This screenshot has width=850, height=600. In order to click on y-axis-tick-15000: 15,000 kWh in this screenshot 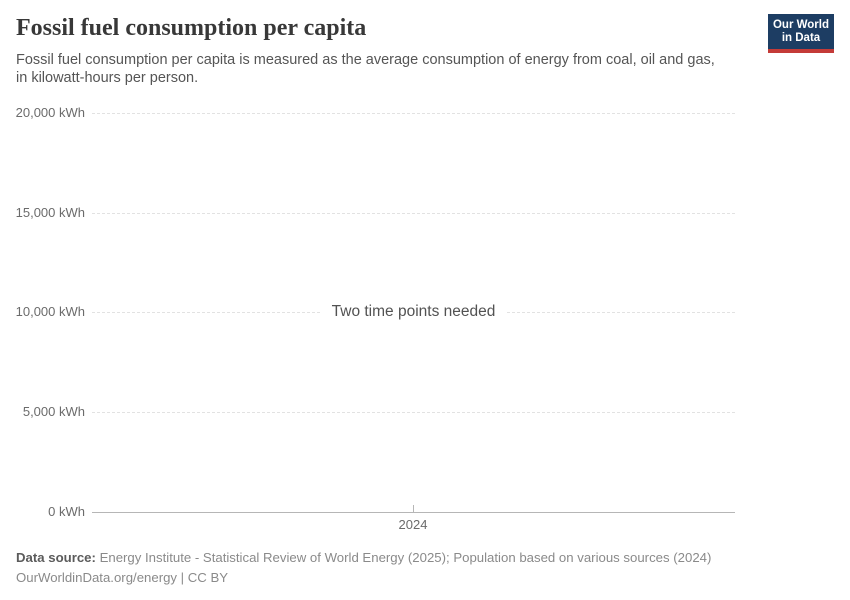, I will do `click(50, 212)`.